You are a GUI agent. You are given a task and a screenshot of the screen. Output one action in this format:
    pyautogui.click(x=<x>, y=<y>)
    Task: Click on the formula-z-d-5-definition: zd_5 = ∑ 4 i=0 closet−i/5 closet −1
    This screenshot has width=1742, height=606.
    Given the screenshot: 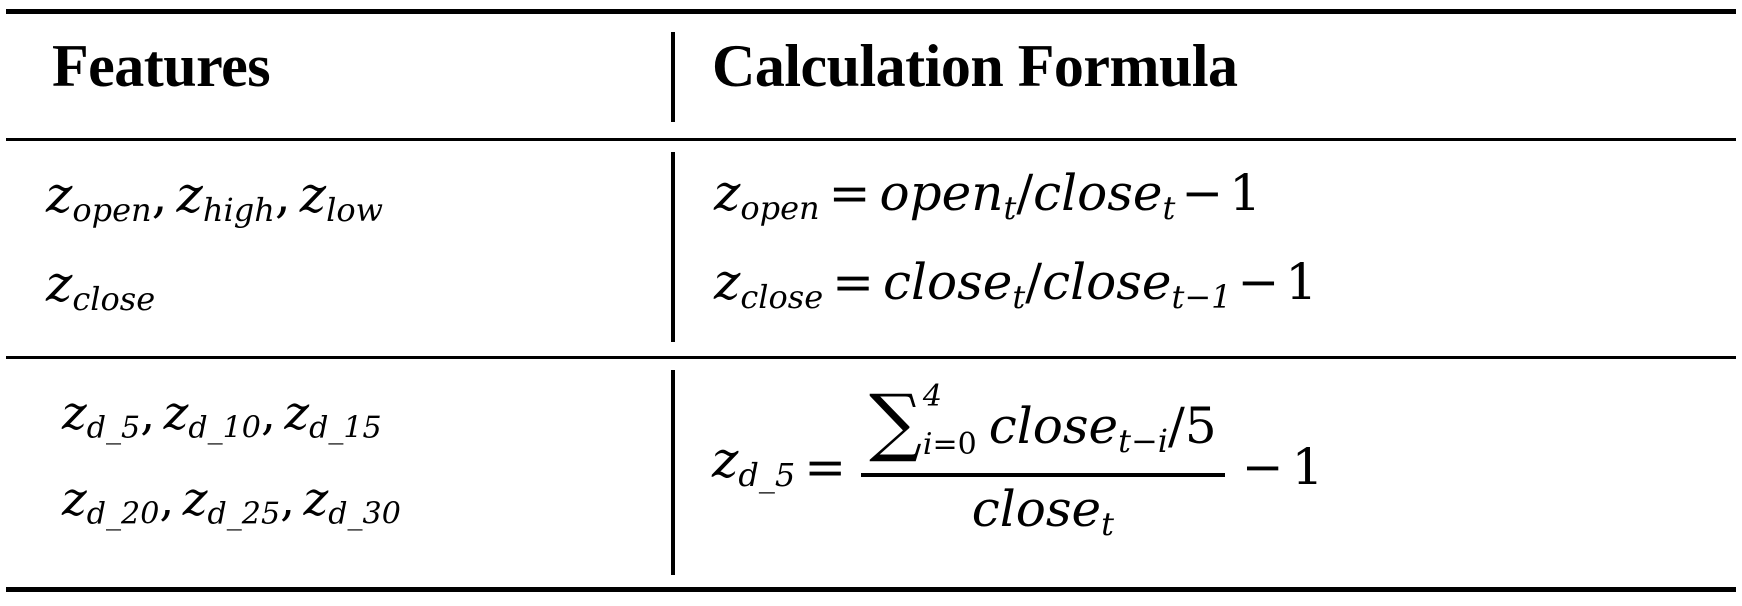 What is the action you would take?
    pyautogui.click(x=1017, y=467)
    